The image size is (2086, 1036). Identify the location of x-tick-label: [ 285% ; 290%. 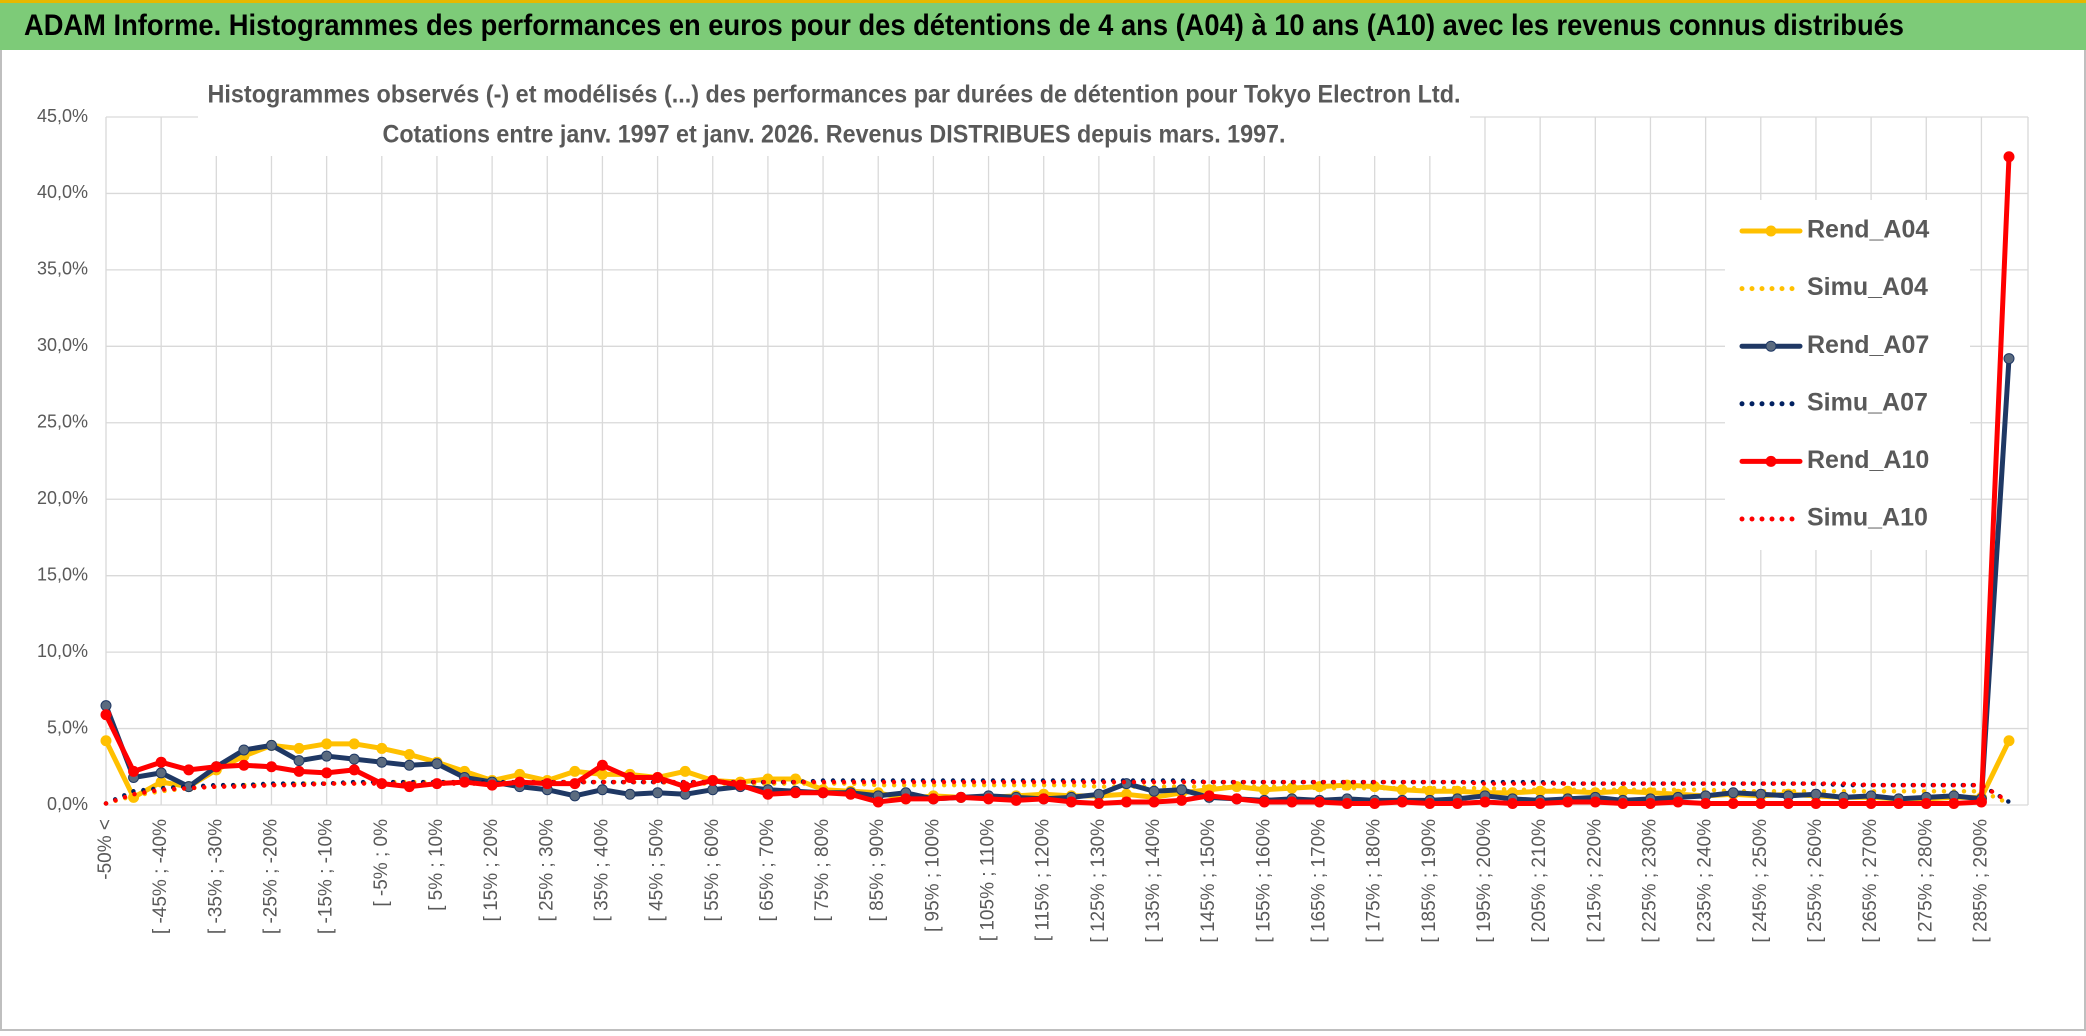
(1980, 881).